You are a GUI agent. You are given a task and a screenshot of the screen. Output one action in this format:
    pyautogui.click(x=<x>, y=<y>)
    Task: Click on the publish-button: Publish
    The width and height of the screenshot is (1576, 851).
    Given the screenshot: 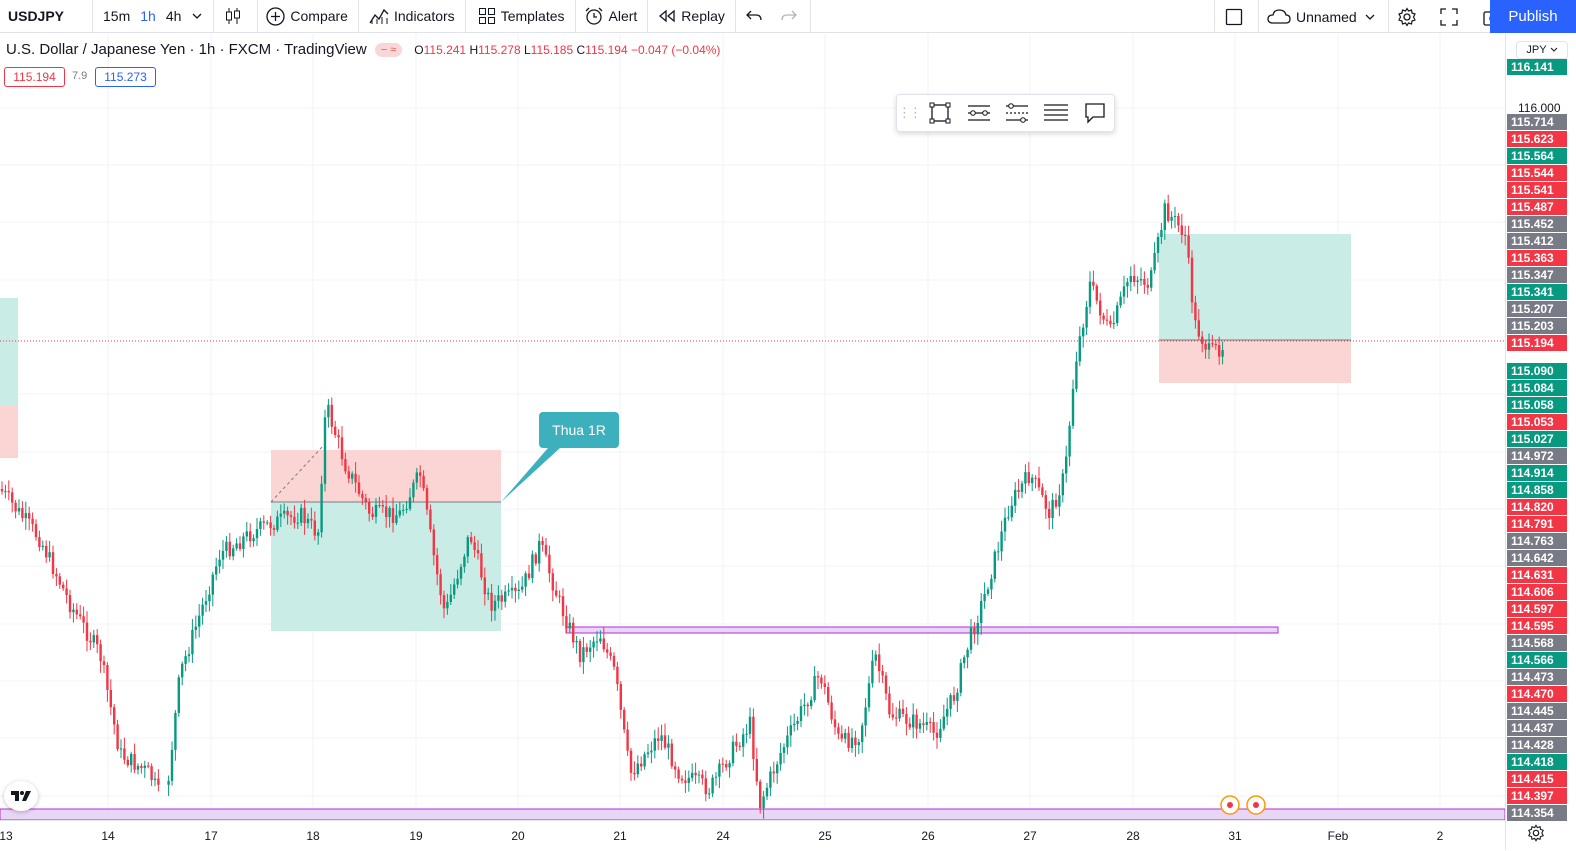 What is the action you would take?
    pyautogui.click(x=1533, y=16)
    